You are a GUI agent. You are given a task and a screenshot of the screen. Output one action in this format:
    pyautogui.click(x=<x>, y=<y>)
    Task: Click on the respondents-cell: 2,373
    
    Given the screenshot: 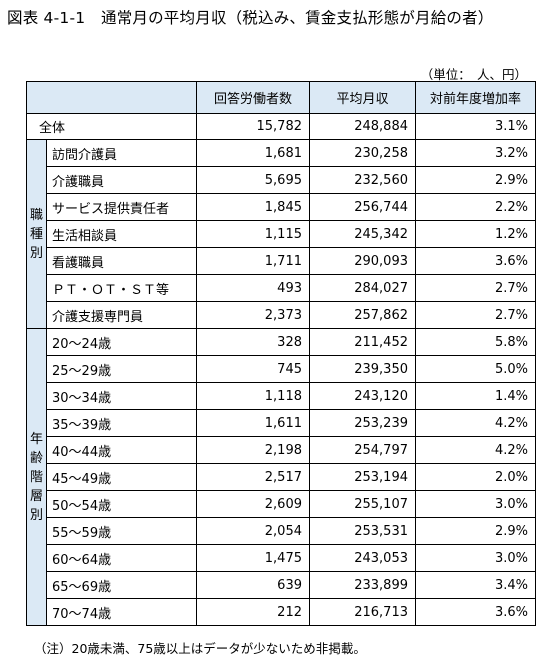 What is the action you would take?
    pyautogui.click(x=253, y=315)
    